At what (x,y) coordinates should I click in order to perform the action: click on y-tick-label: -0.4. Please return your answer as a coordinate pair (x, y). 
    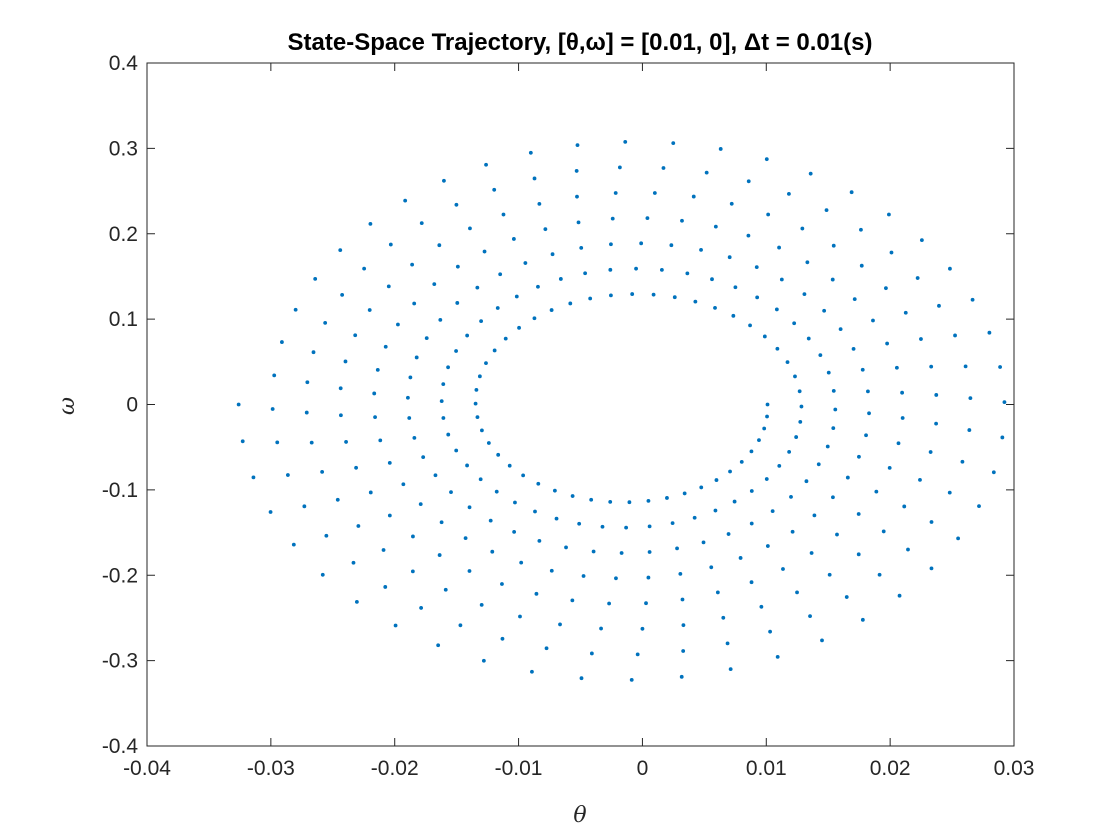
    Looking at the image, I should click on (120, 746).